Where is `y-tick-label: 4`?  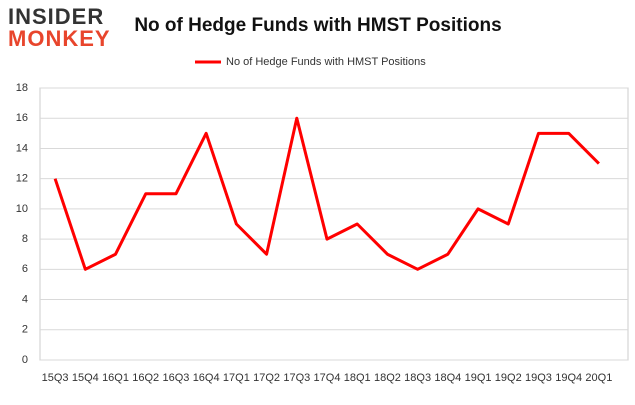 y-tick-label: 4 is located at coordinates (25, 299).